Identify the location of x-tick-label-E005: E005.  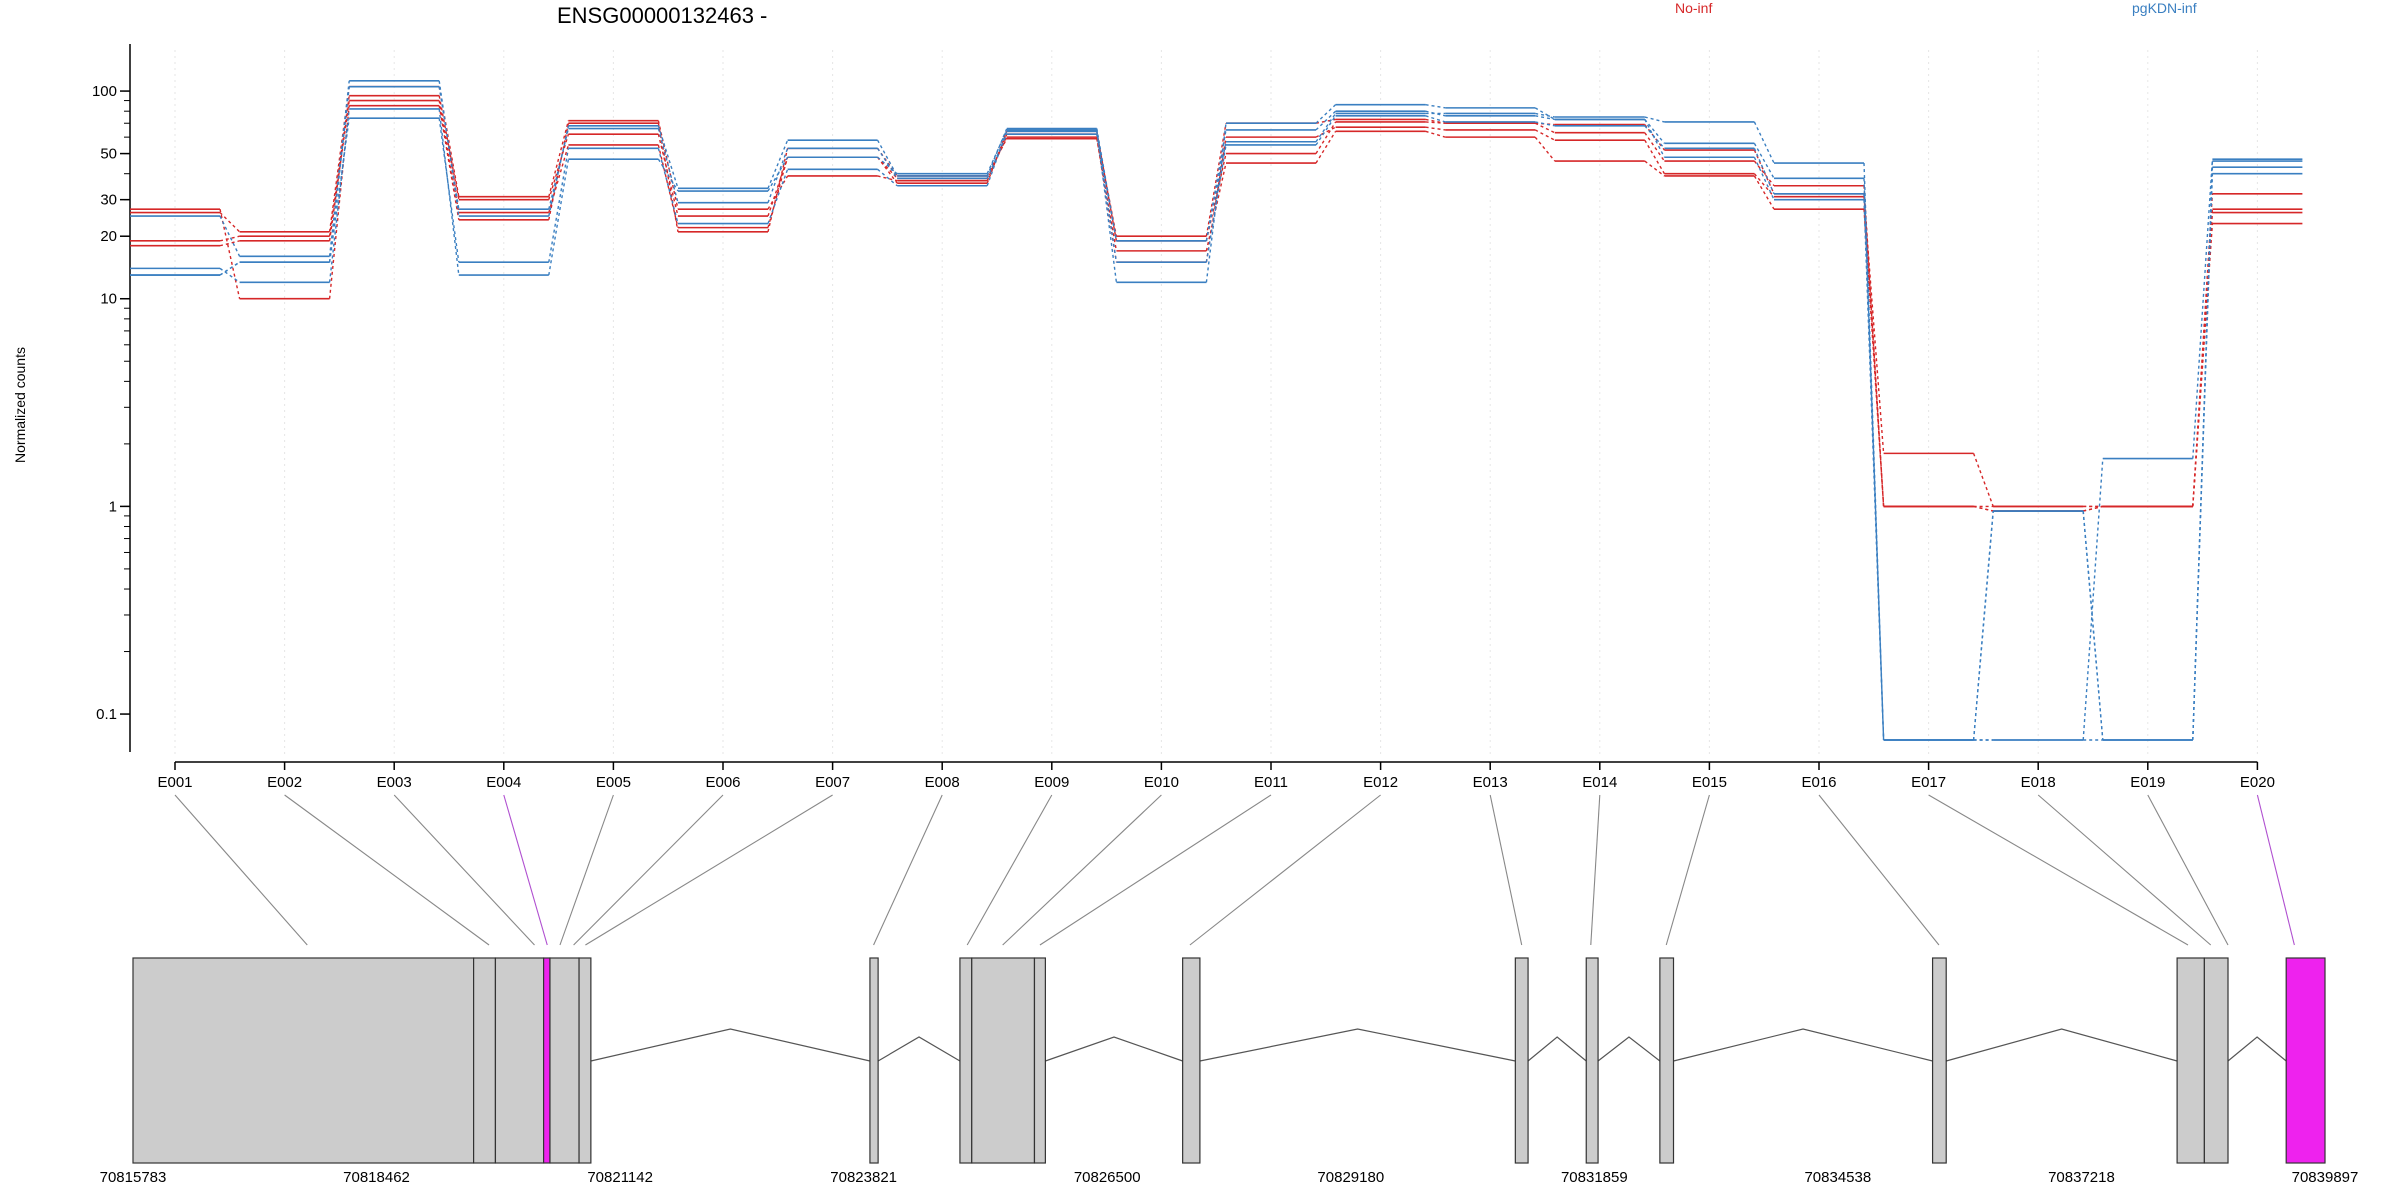
(613, 782).